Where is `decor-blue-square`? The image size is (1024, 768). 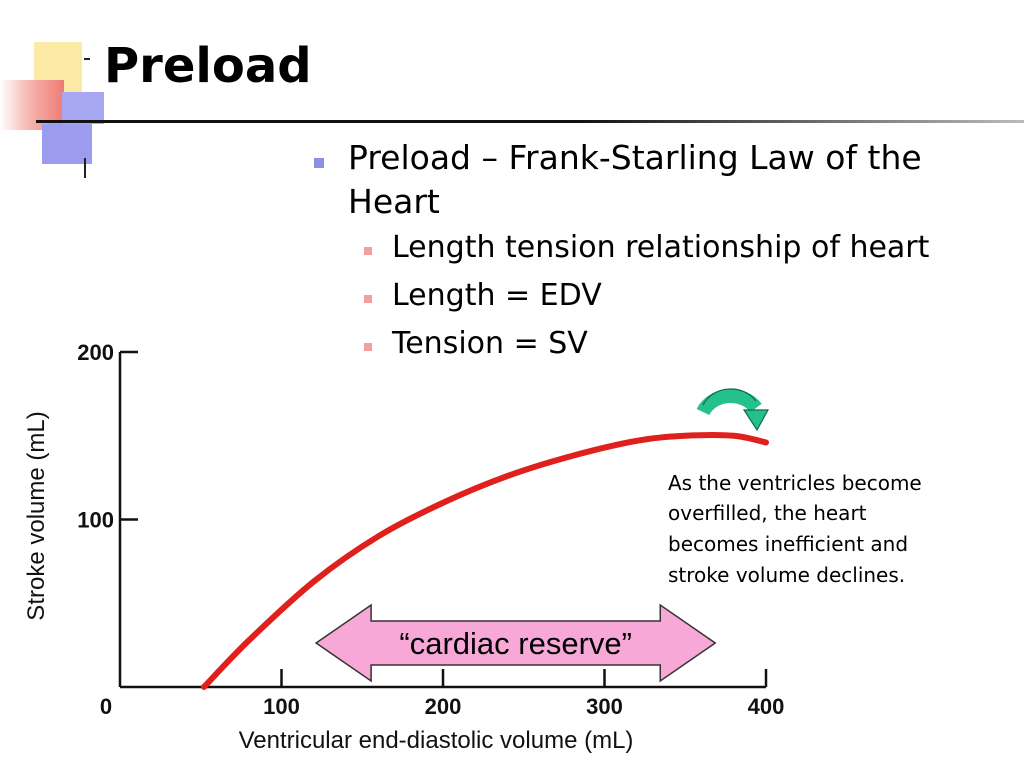 decor-blue-square is located at coordinates (83, 108).